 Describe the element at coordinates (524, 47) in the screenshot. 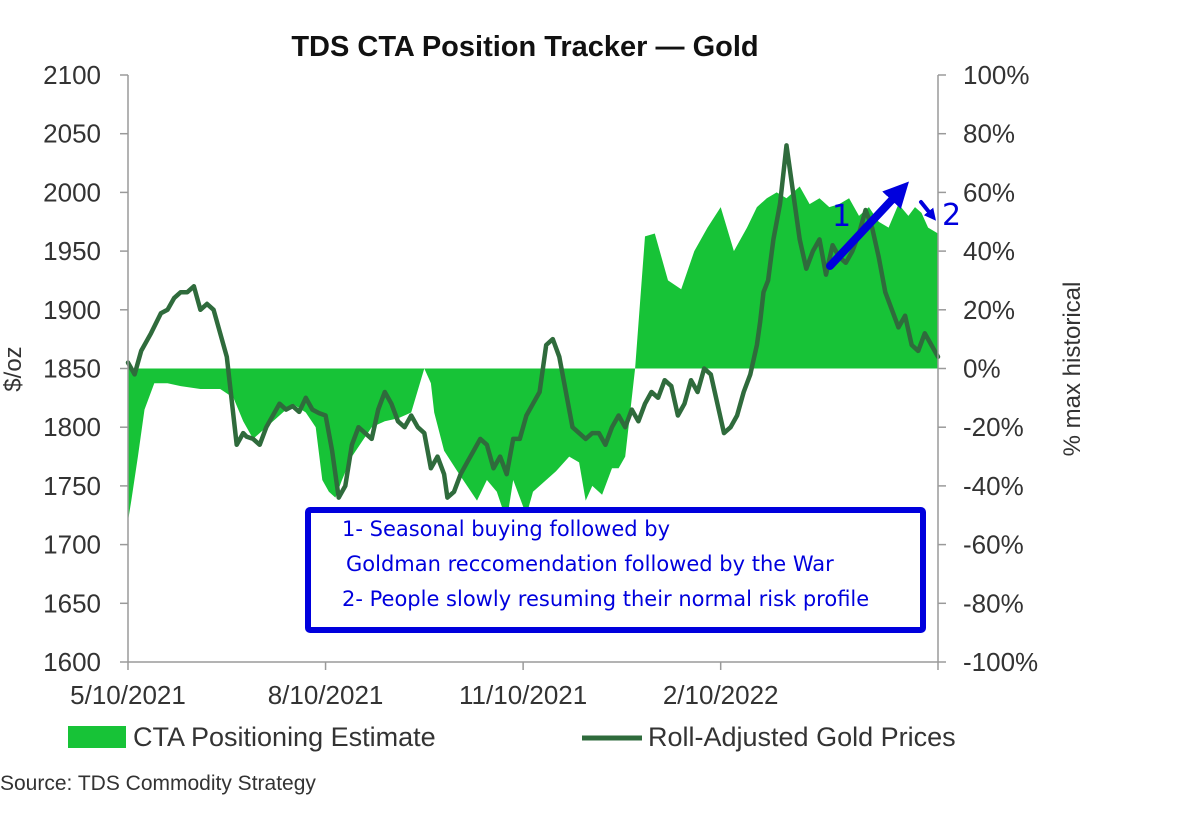

I see `chart-title: TDS CTA Position Tracker — Gold` at that location.